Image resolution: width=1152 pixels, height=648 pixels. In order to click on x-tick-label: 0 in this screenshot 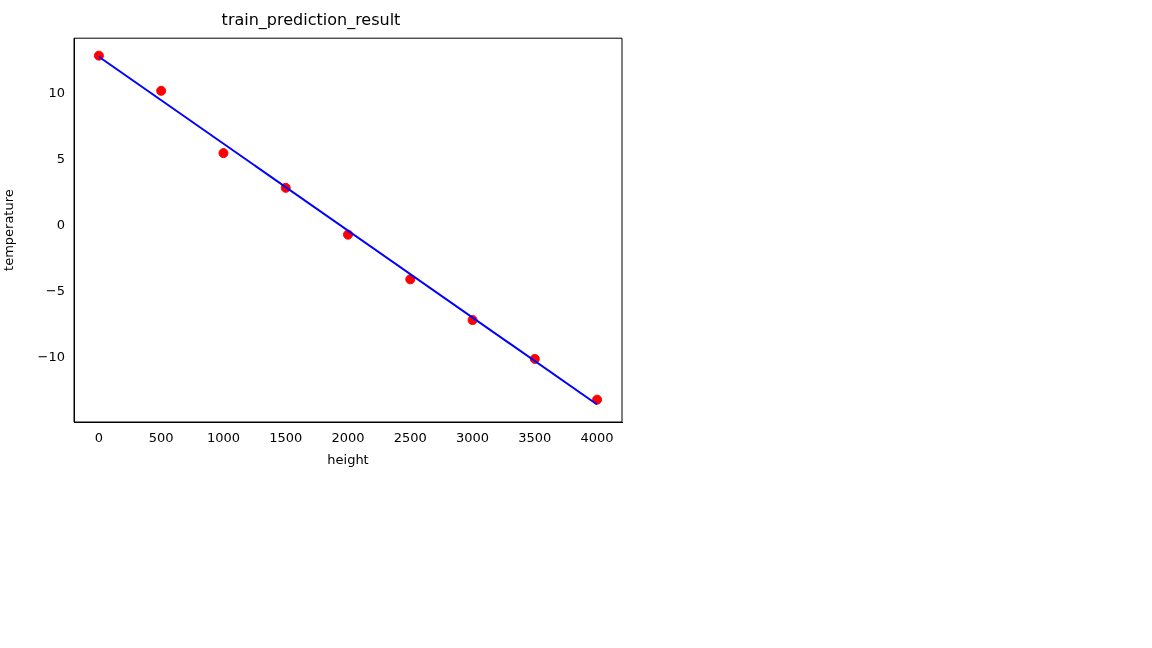, I will do `click(99, 438)`.